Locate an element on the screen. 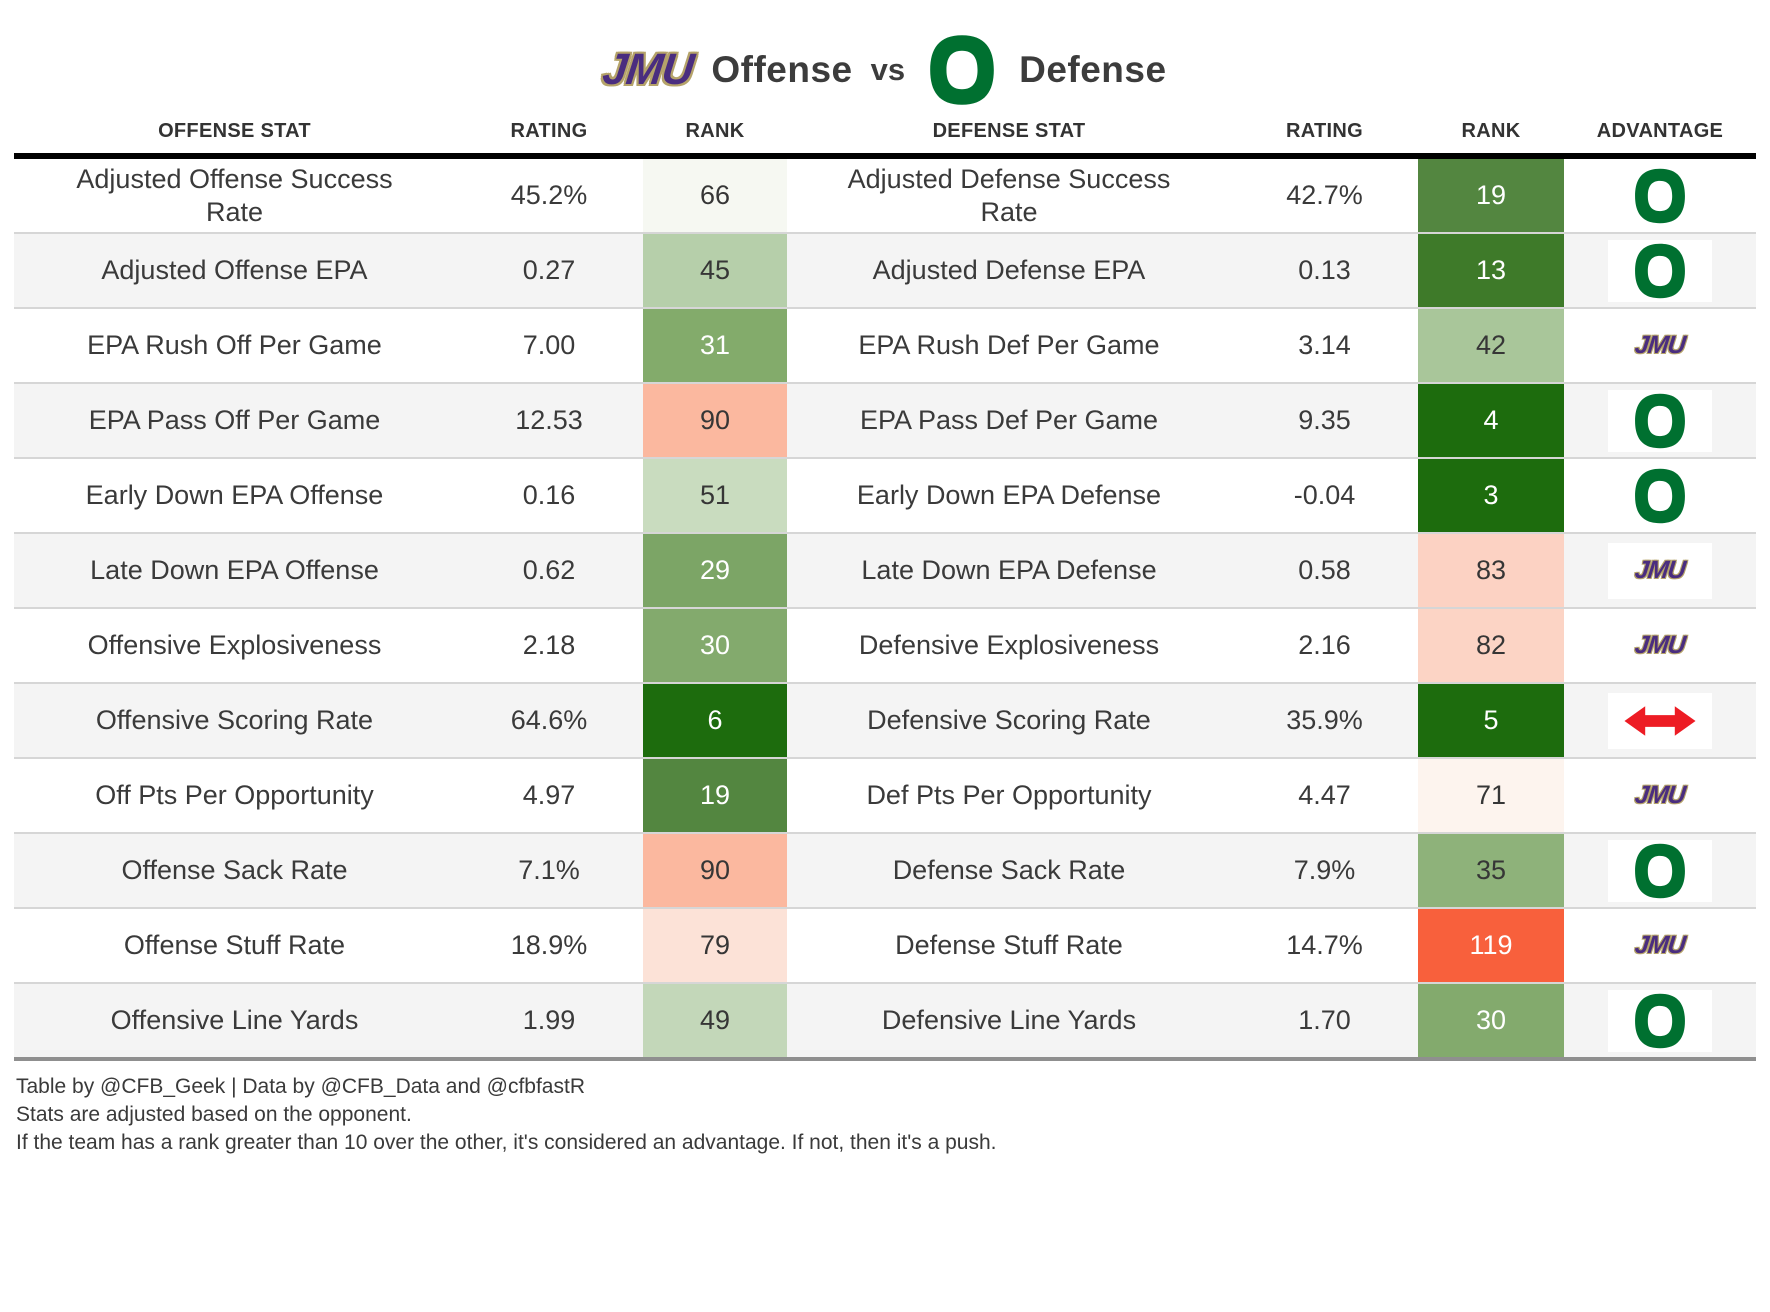 This screenshot has width=1770, height=1312. offense-stat-name: Offense Stuff Rate is located at coordinates (234, 945).